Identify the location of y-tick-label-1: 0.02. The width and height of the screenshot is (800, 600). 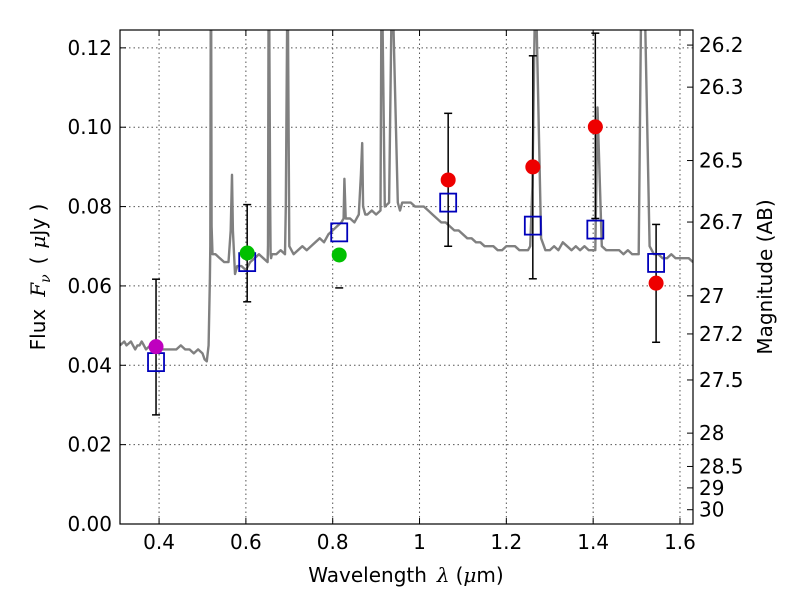
(89, 445).